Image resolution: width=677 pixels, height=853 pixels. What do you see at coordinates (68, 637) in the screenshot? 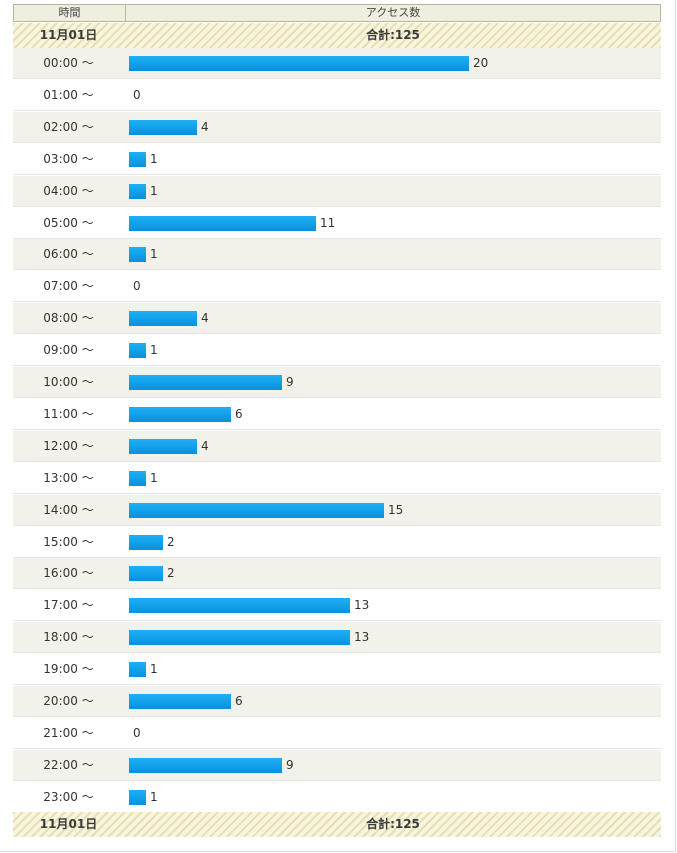
I see `hour-label: 18:00 ～` at bounding box center [68, 637].